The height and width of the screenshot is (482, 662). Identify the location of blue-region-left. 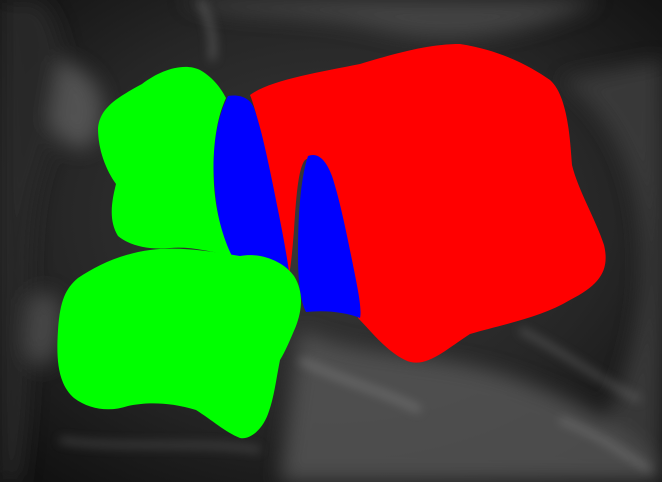
(251, 187).